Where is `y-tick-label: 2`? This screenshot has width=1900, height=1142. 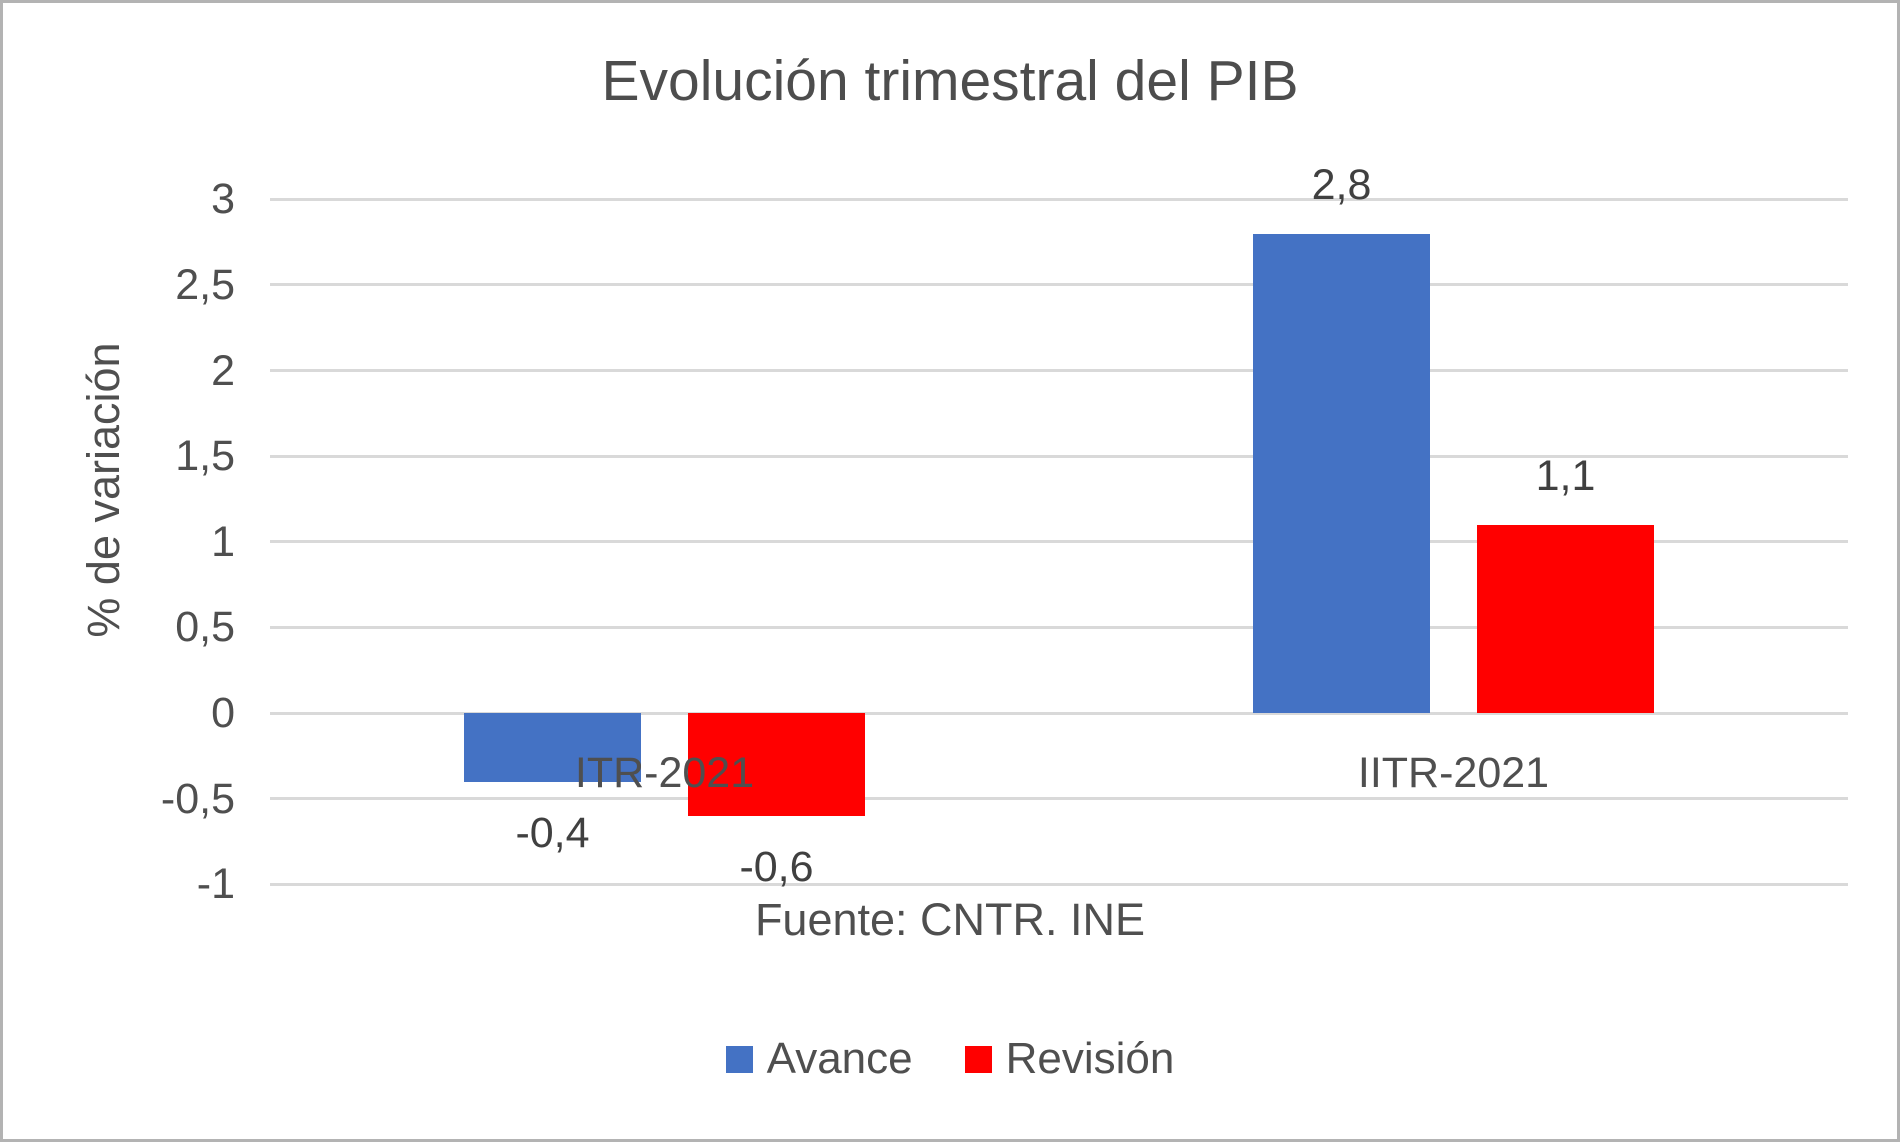 y-tick-label: 2 is located at coordinates (223, 370).